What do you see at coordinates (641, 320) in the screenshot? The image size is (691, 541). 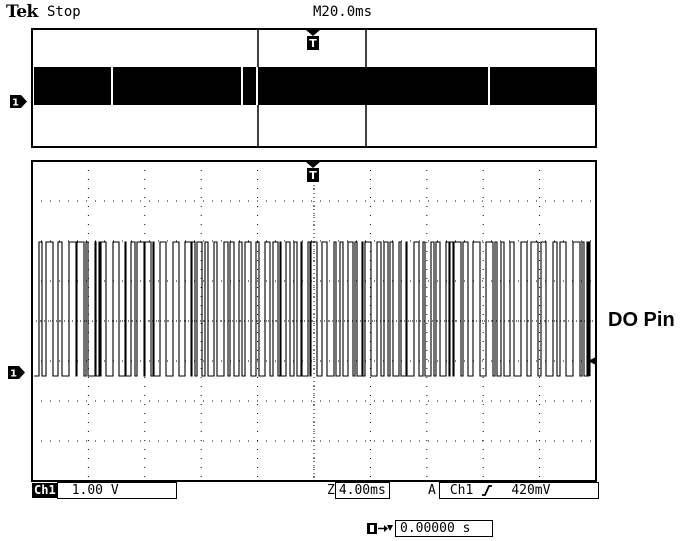 I see `signal-label: DO Pin` at bounding box center [641, 320].